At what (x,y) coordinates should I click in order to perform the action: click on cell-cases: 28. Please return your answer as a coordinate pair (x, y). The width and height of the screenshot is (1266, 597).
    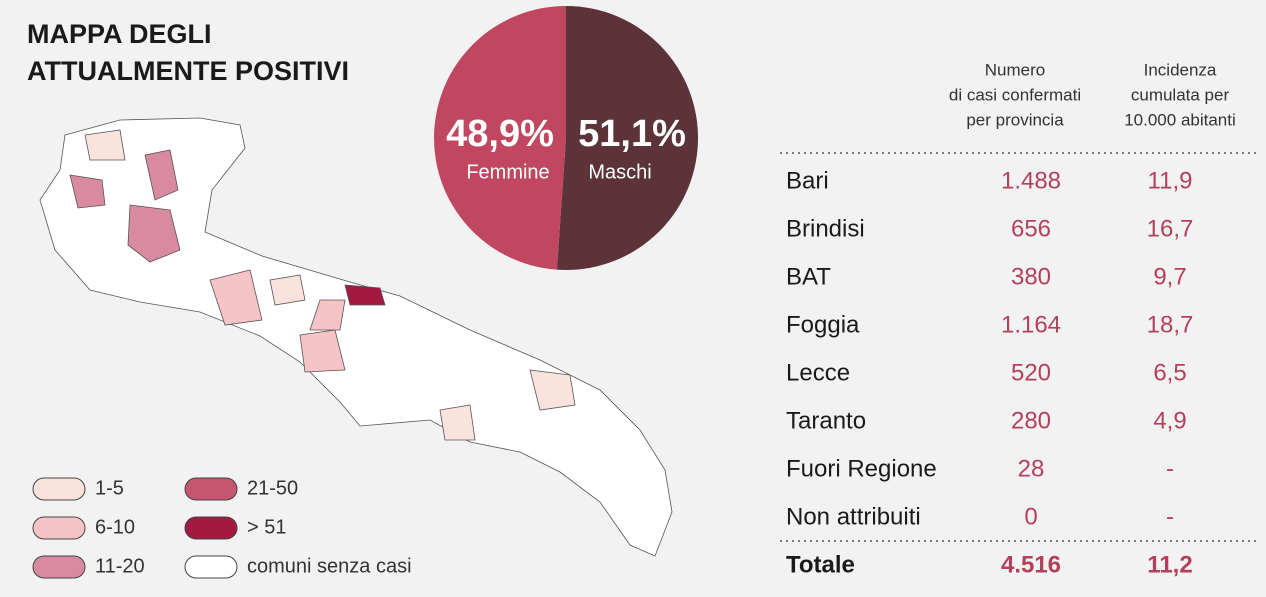
    Looking at the image, I should click on (1031, 468).